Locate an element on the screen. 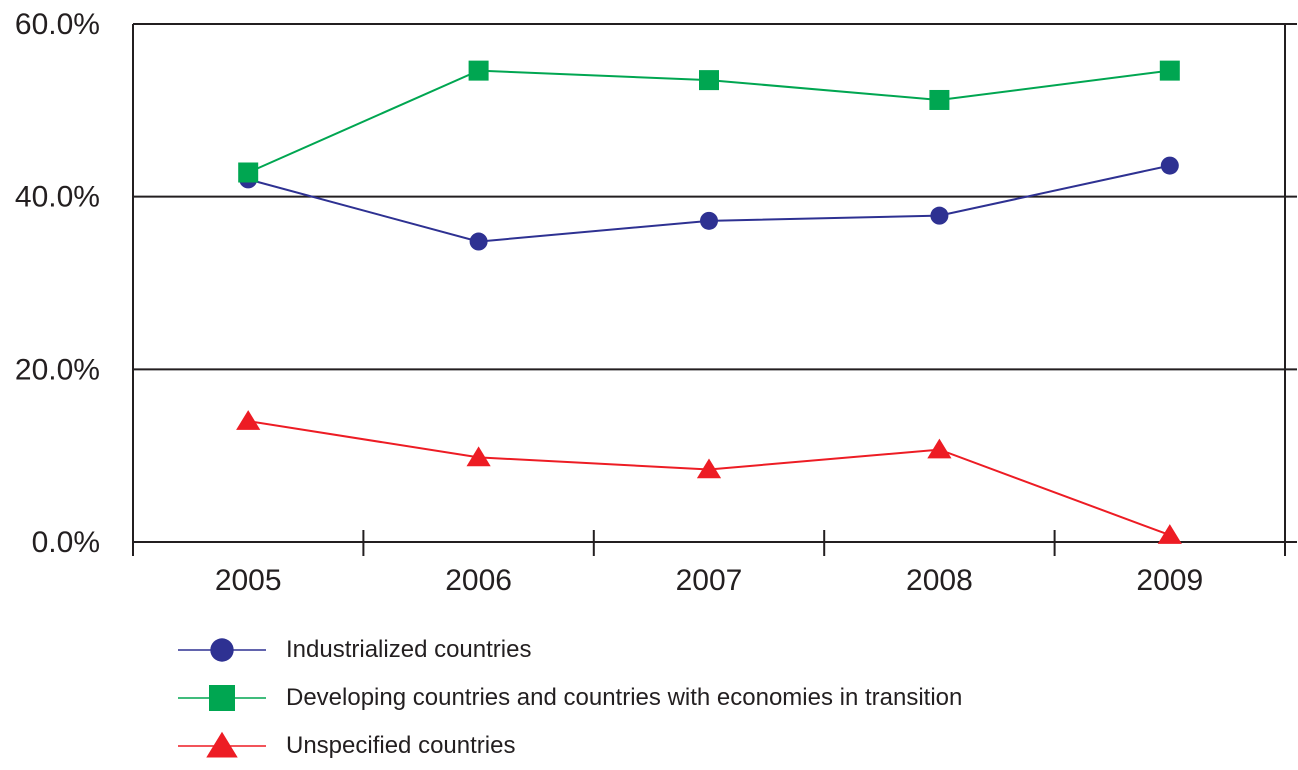  y-tick-label: 0.0% is located at coordinates (66, 542).